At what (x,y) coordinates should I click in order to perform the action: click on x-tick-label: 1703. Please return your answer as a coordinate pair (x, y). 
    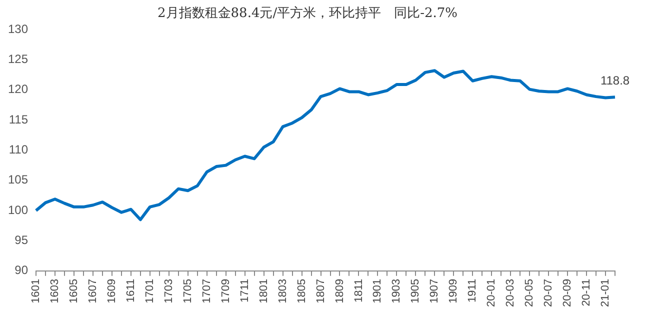
    Looking at the image, I should click on (168, 291).